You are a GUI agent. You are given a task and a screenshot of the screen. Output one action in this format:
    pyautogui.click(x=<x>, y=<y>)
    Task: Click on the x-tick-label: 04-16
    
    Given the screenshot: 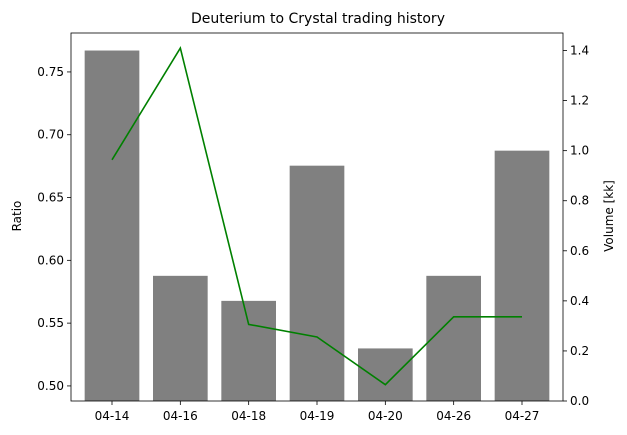 What is the action you would take?
    pyautogui.click(x=180, y=416)
    